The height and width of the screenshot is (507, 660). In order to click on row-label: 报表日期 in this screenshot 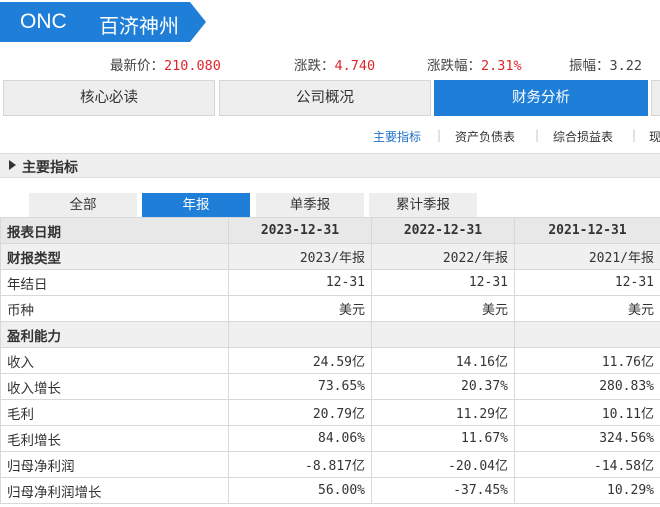, I will do `click(114, 230)`.